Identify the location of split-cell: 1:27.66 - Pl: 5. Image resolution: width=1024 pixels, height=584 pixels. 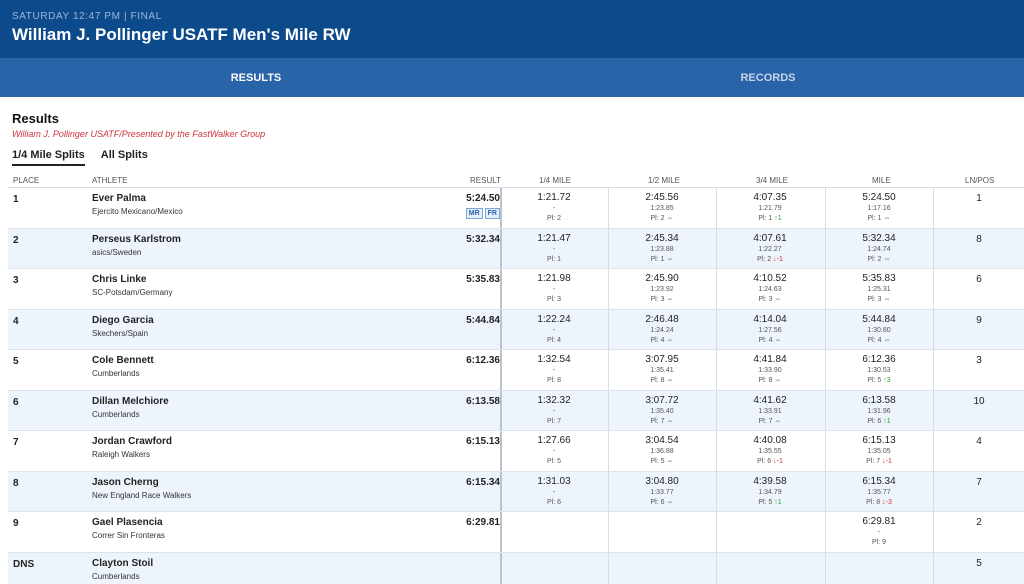
(554, 451).